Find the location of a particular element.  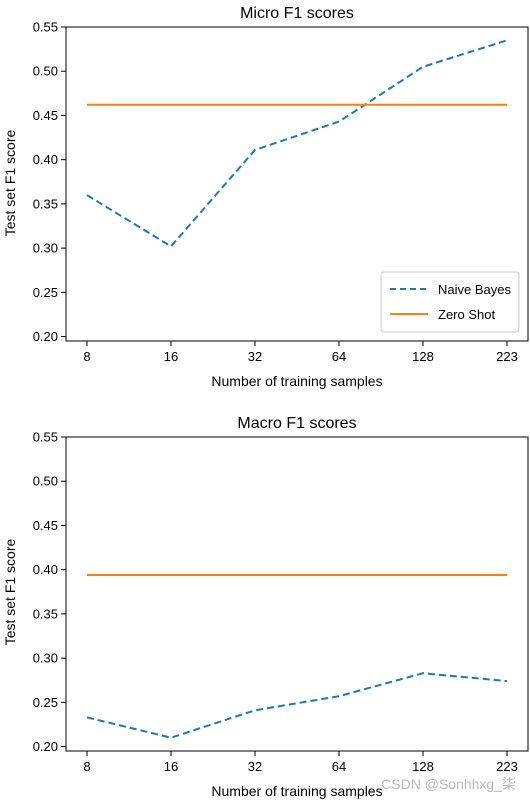

naive-bayes-line is located at coordinates (297, 705).